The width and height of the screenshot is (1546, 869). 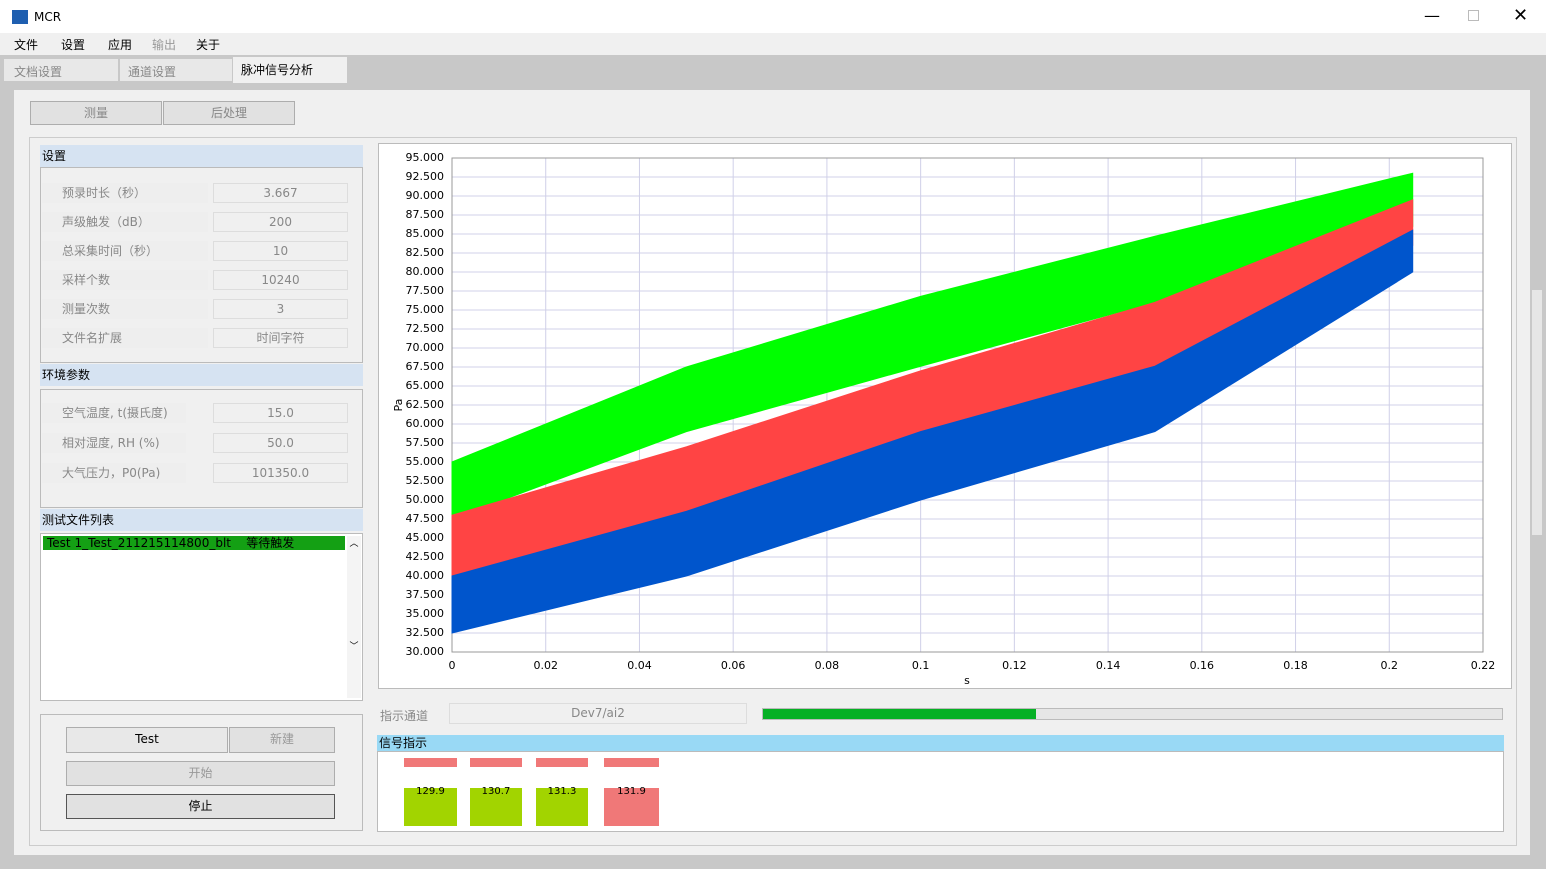 I want to click on field-value: 10240, so click(x=280, y=280).